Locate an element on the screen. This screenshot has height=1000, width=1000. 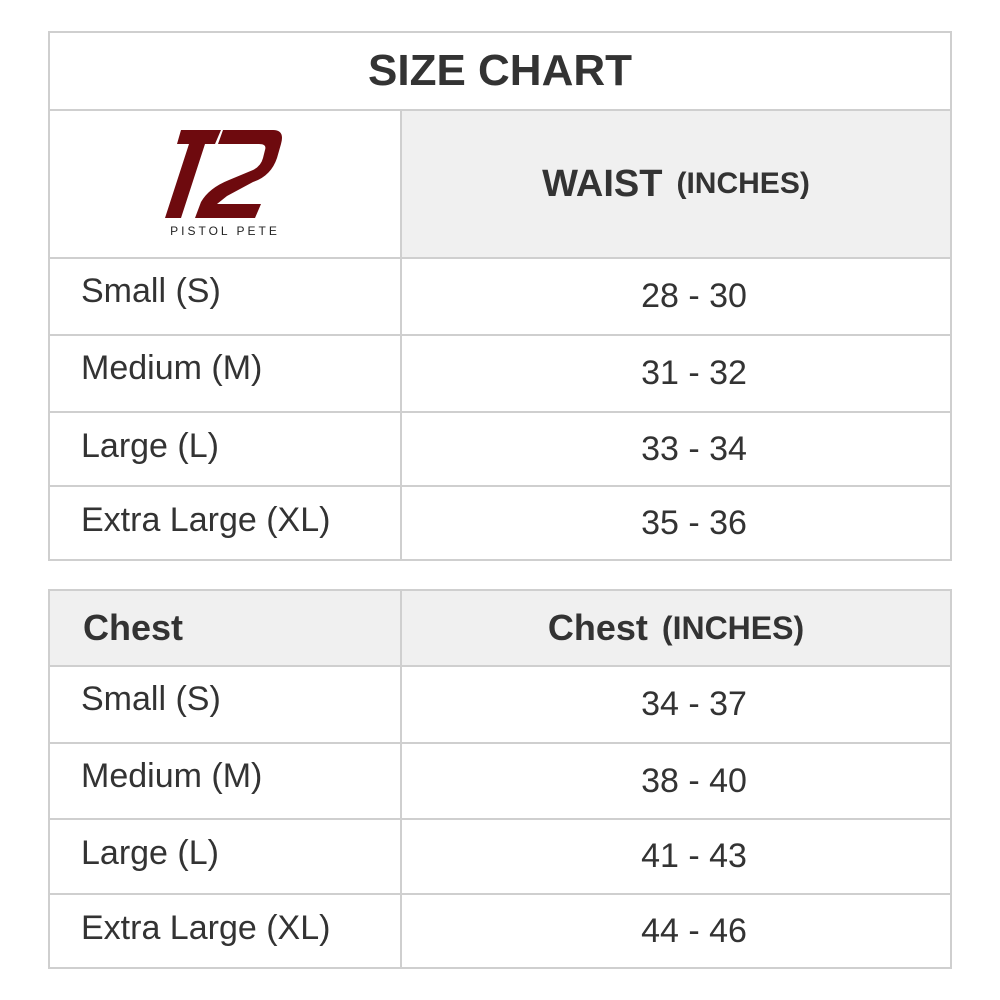
waist-value: 28 - 30 is located at coordinates (675, 296).